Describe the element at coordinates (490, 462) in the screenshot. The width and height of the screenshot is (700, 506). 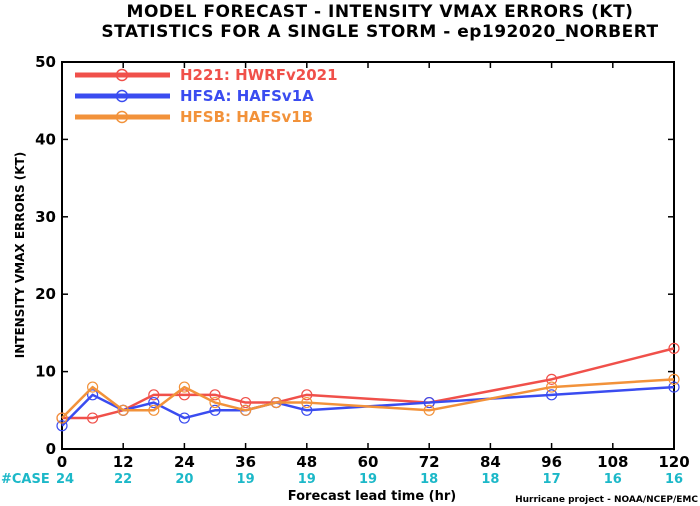
I see `x-tick-label: 84` at that location.